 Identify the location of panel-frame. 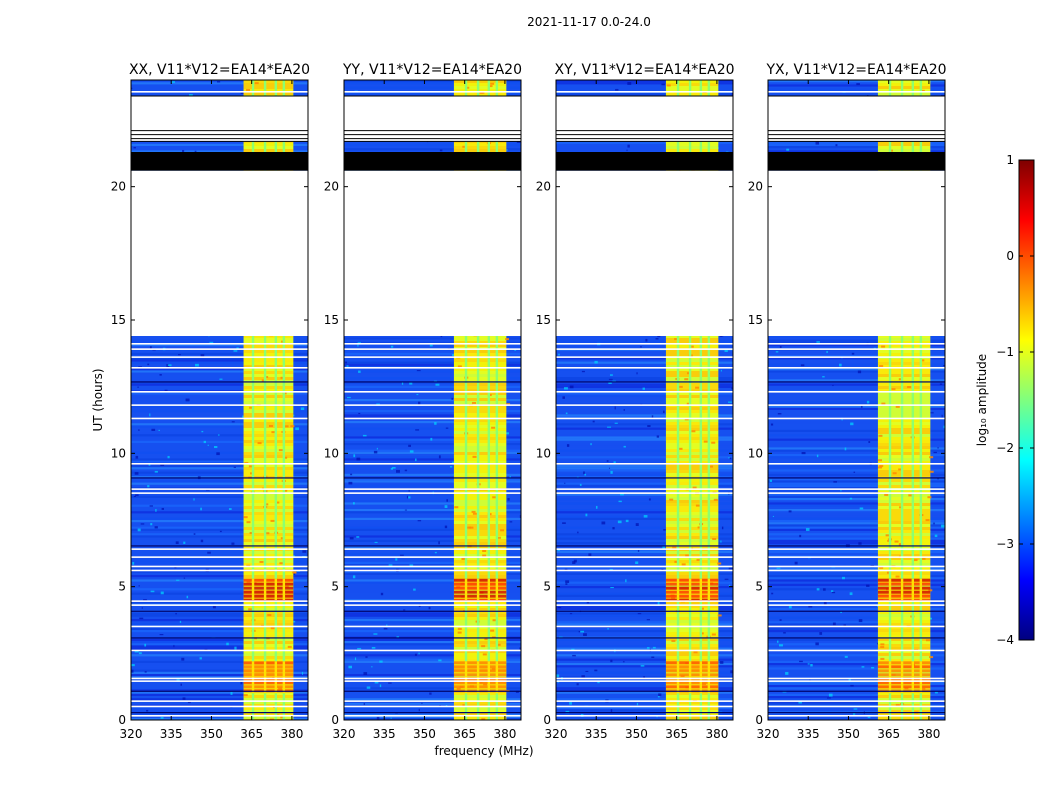
(644, 400).